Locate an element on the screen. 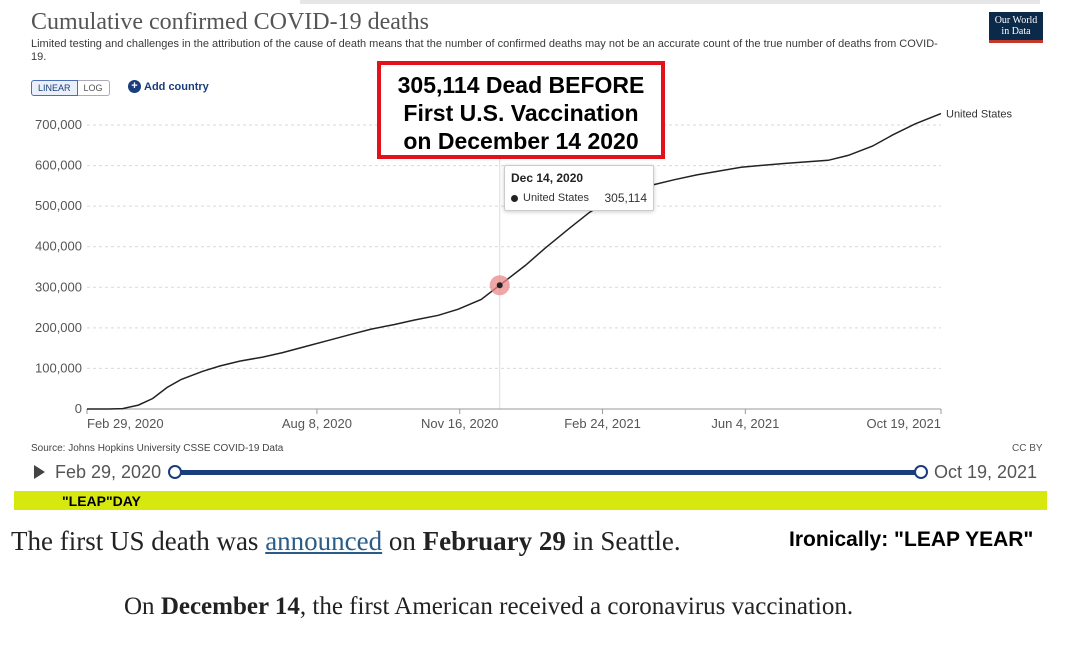 This screenshot has height=656, width=1074. callout-line-1: 305,114 Dead BEFORE is located at coordinates (521, 85).